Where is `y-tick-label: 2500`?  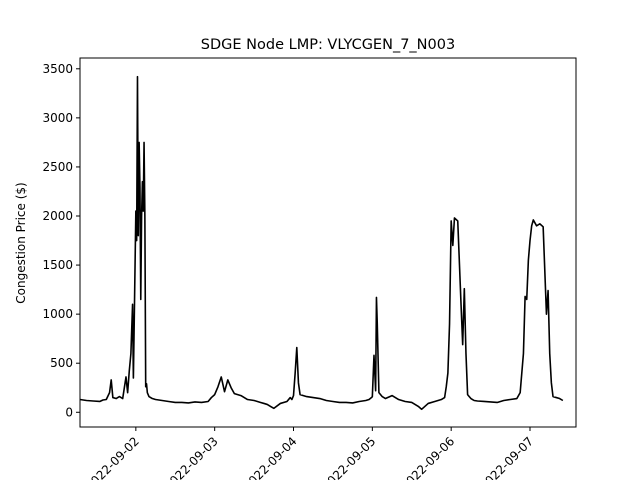 y-tick-label: 2500 is located at coordinates (57, 167).